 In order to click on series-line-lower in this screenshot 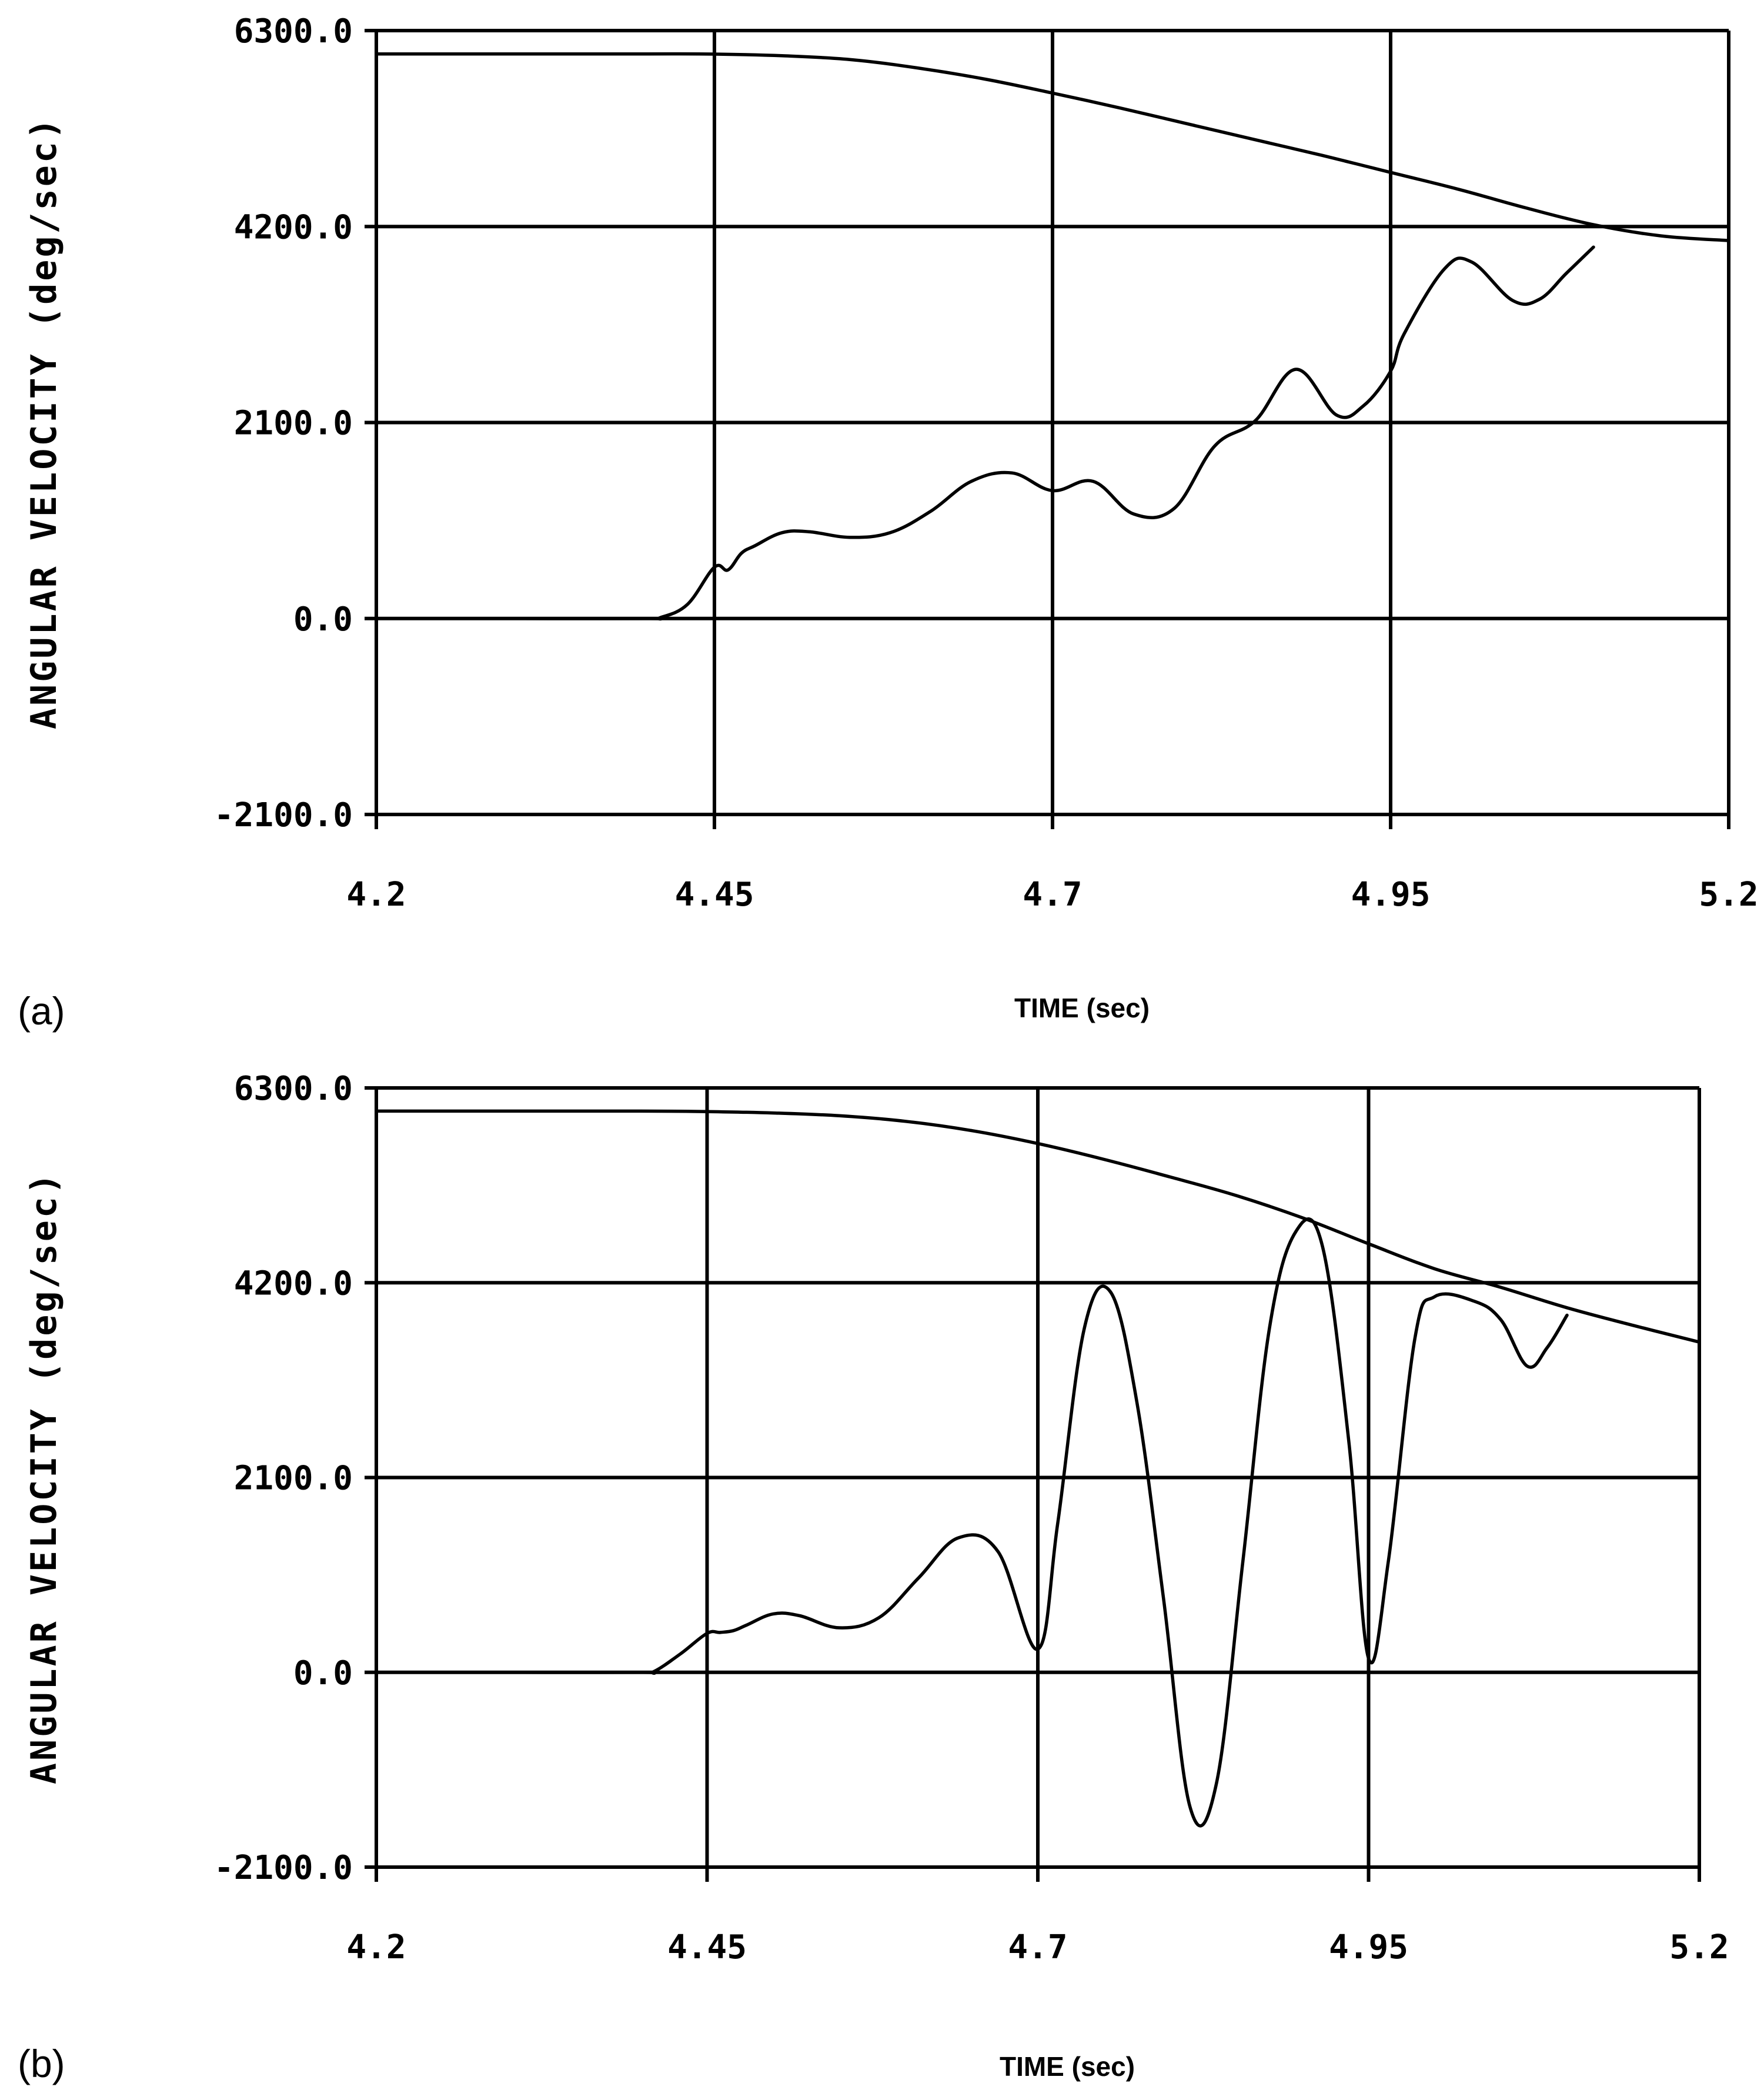, I will do `click(985, 433)`.